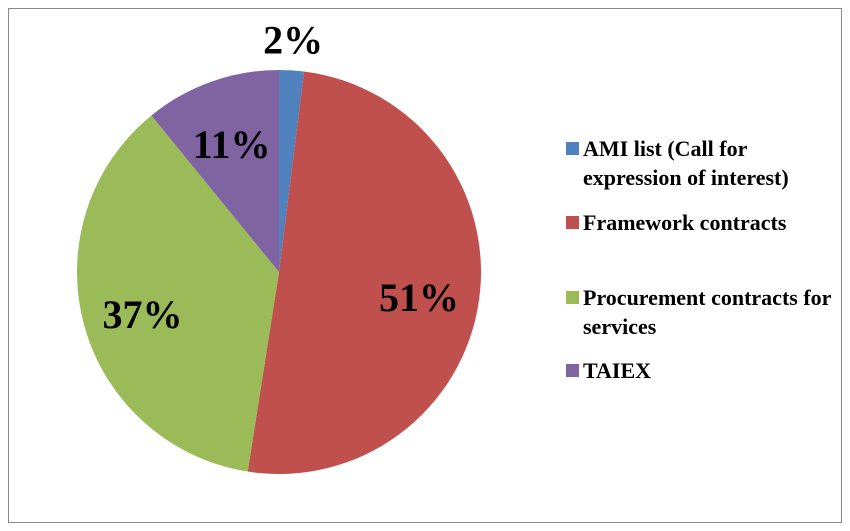 This screenshot has width=850, height=531. I want to click on legend-label: TAIEX, so click(617, 370).